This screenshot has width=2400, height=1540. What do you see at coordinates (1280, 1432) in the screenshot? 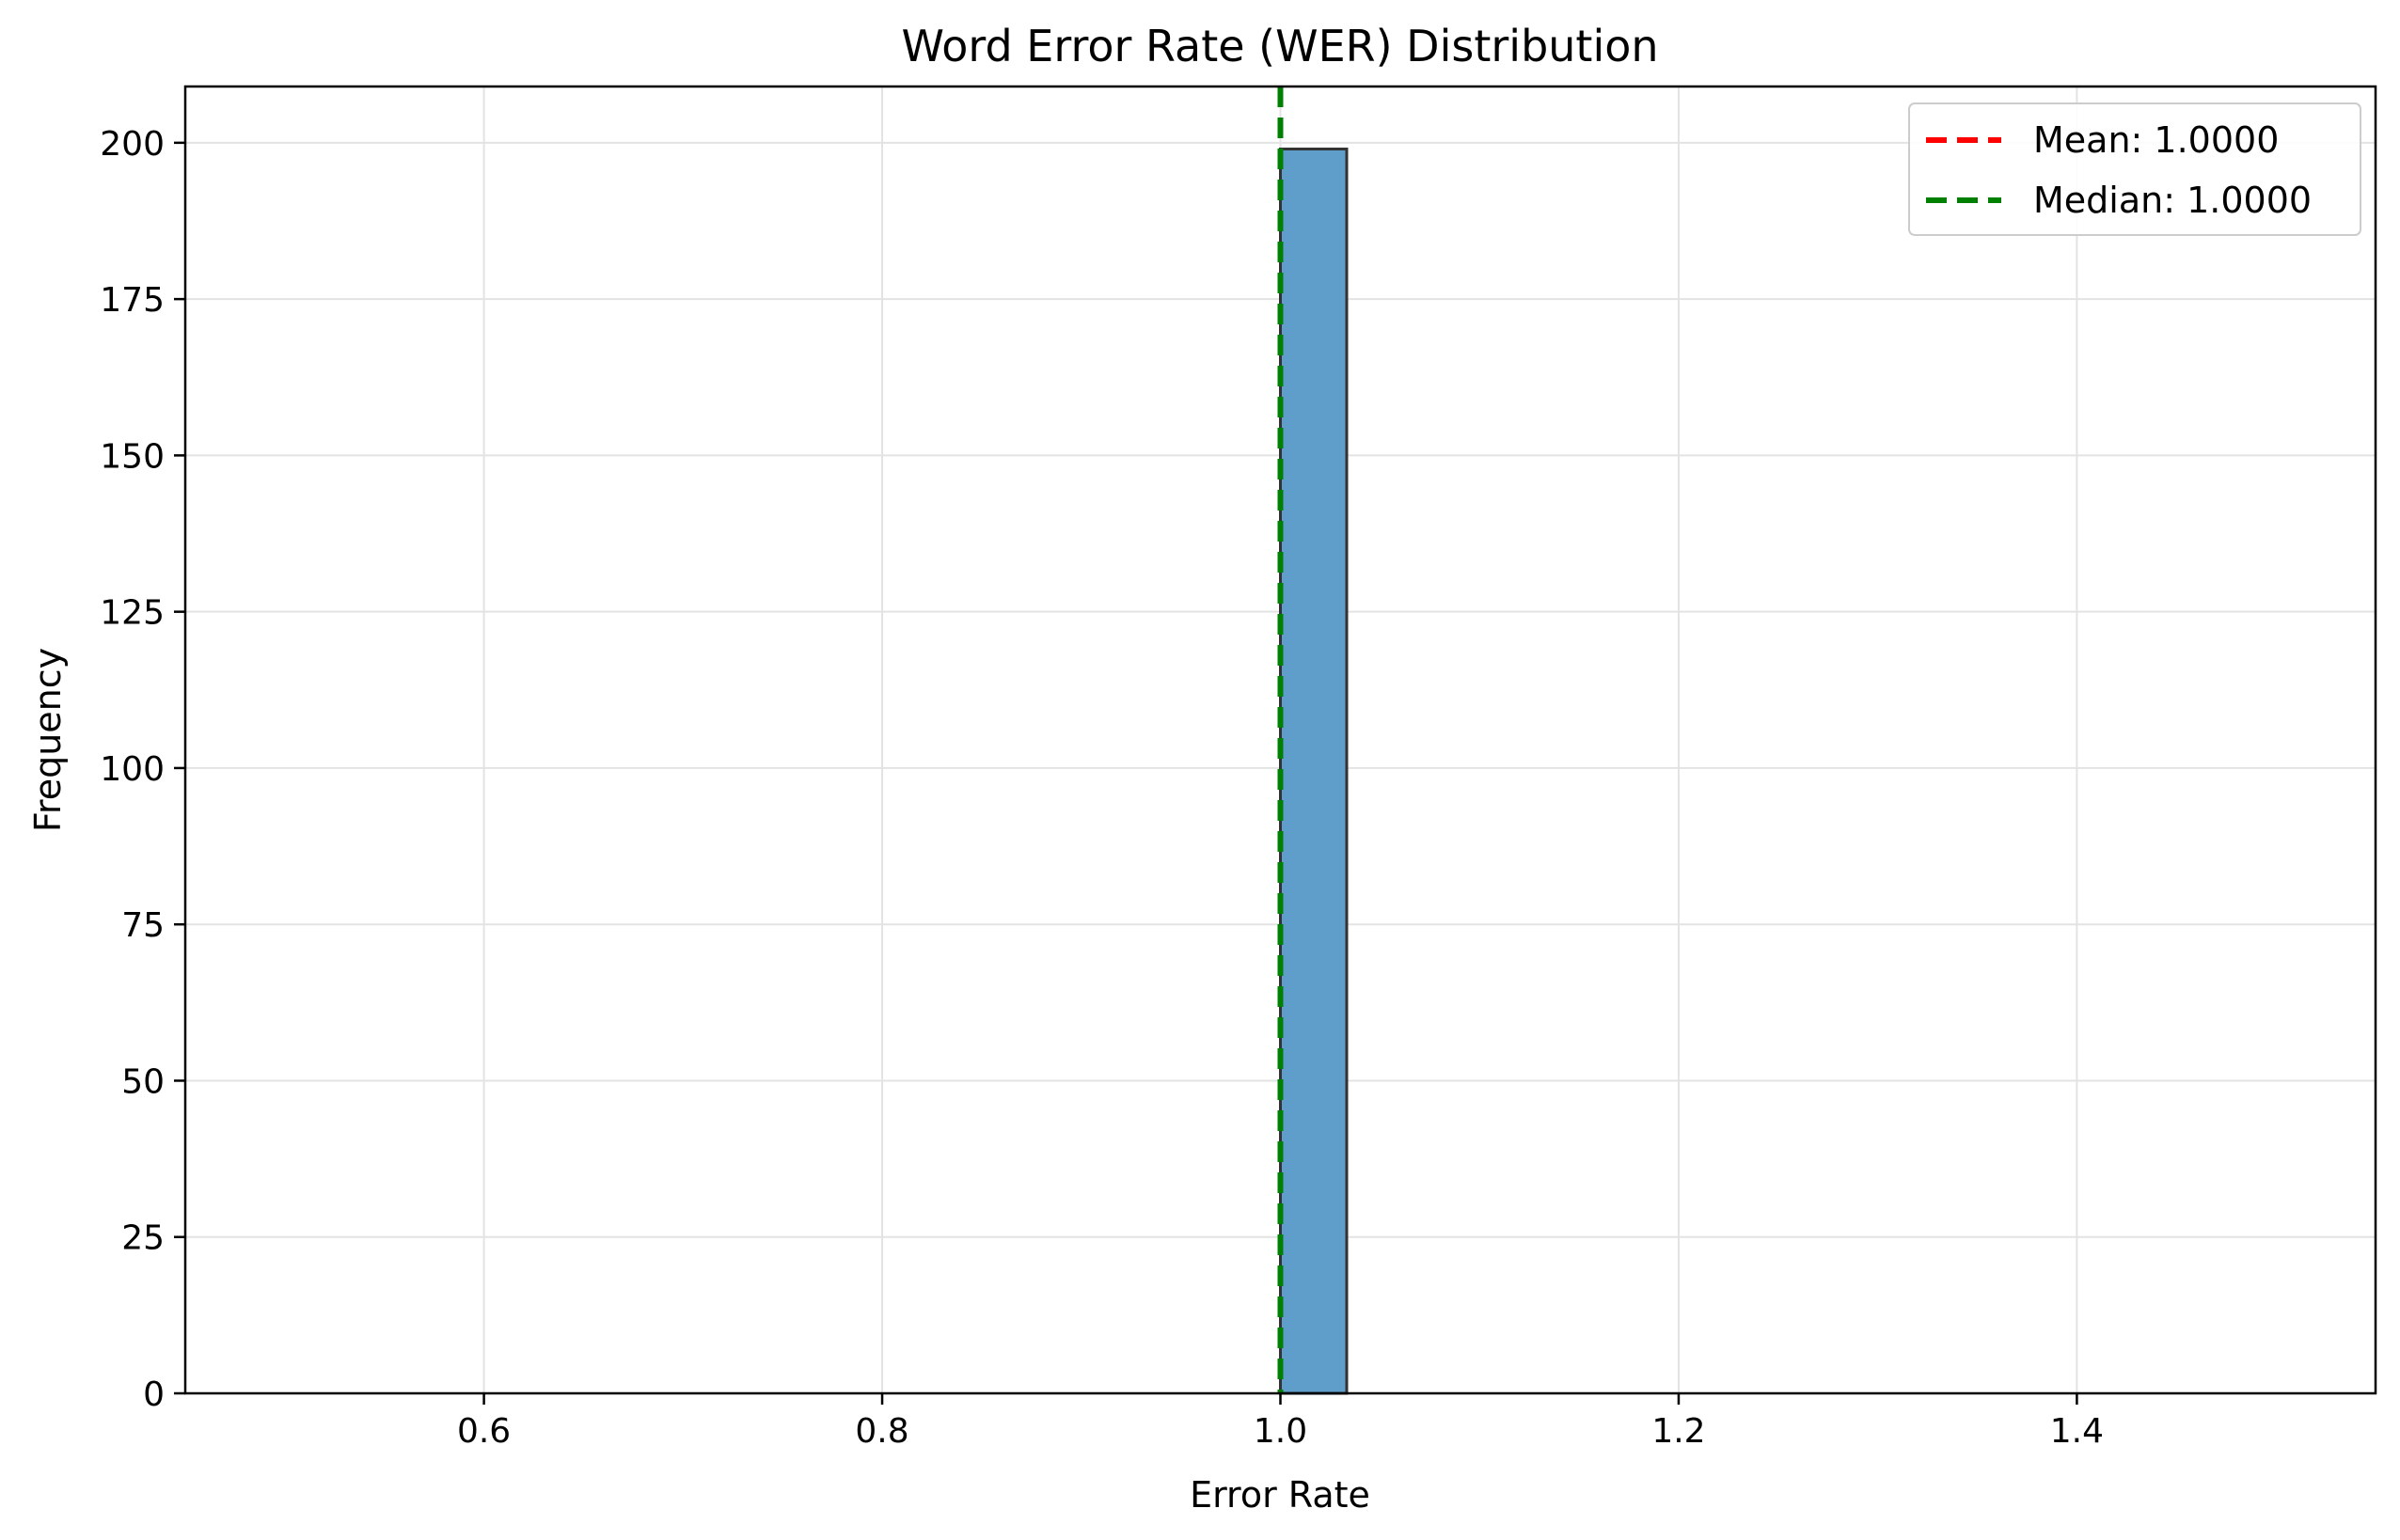
I see `x-tick-label: 1.0` at bounding box center [1280, 1432].